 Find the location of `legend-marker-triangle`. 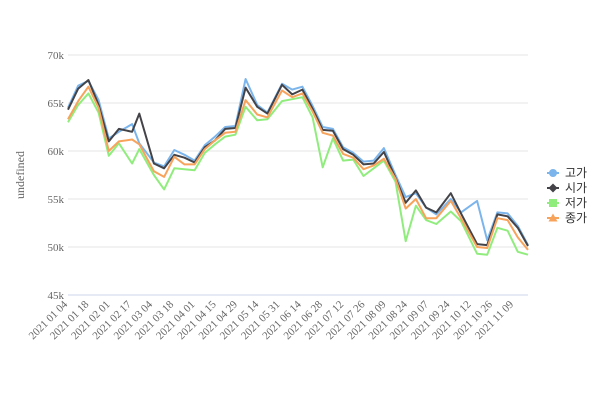

legend-marker-triangle is located at coordinates (553, 217).